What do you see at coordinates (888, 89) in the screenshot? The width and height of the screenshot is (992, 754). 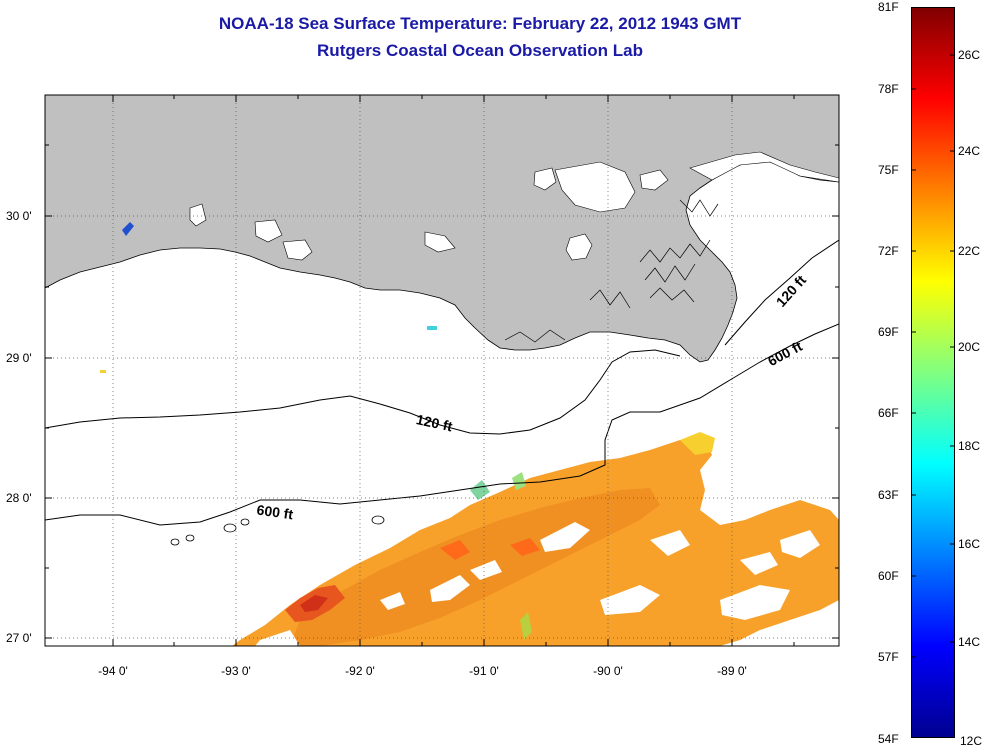 I see `colorbar-f-label: 78F` at bounding box center [888, 89].